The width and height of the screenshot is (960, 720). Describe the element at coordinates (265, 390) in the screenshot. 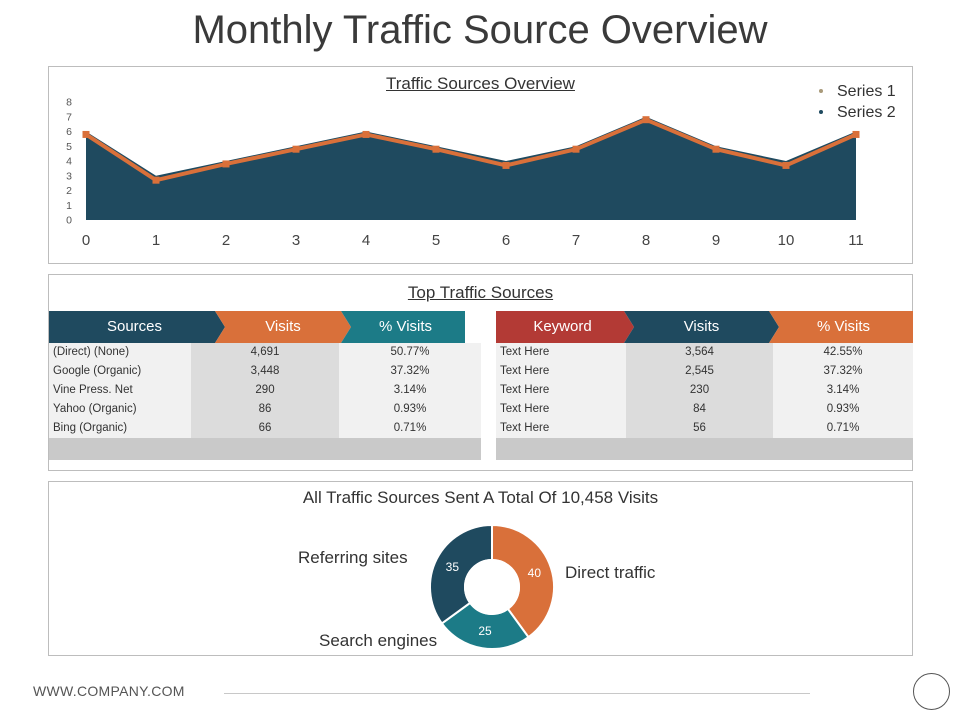

I see `table-cell: 290` at that location.